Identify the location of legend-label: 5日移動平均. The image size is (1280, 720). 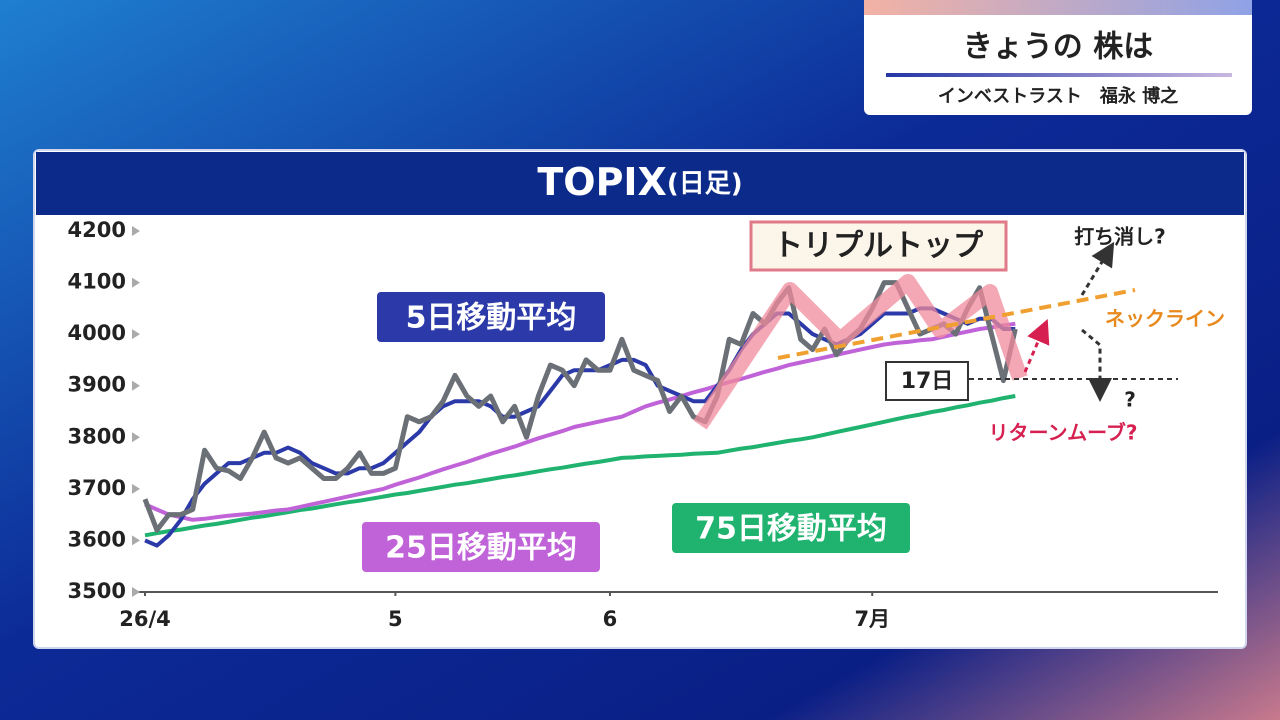
(491, 318).